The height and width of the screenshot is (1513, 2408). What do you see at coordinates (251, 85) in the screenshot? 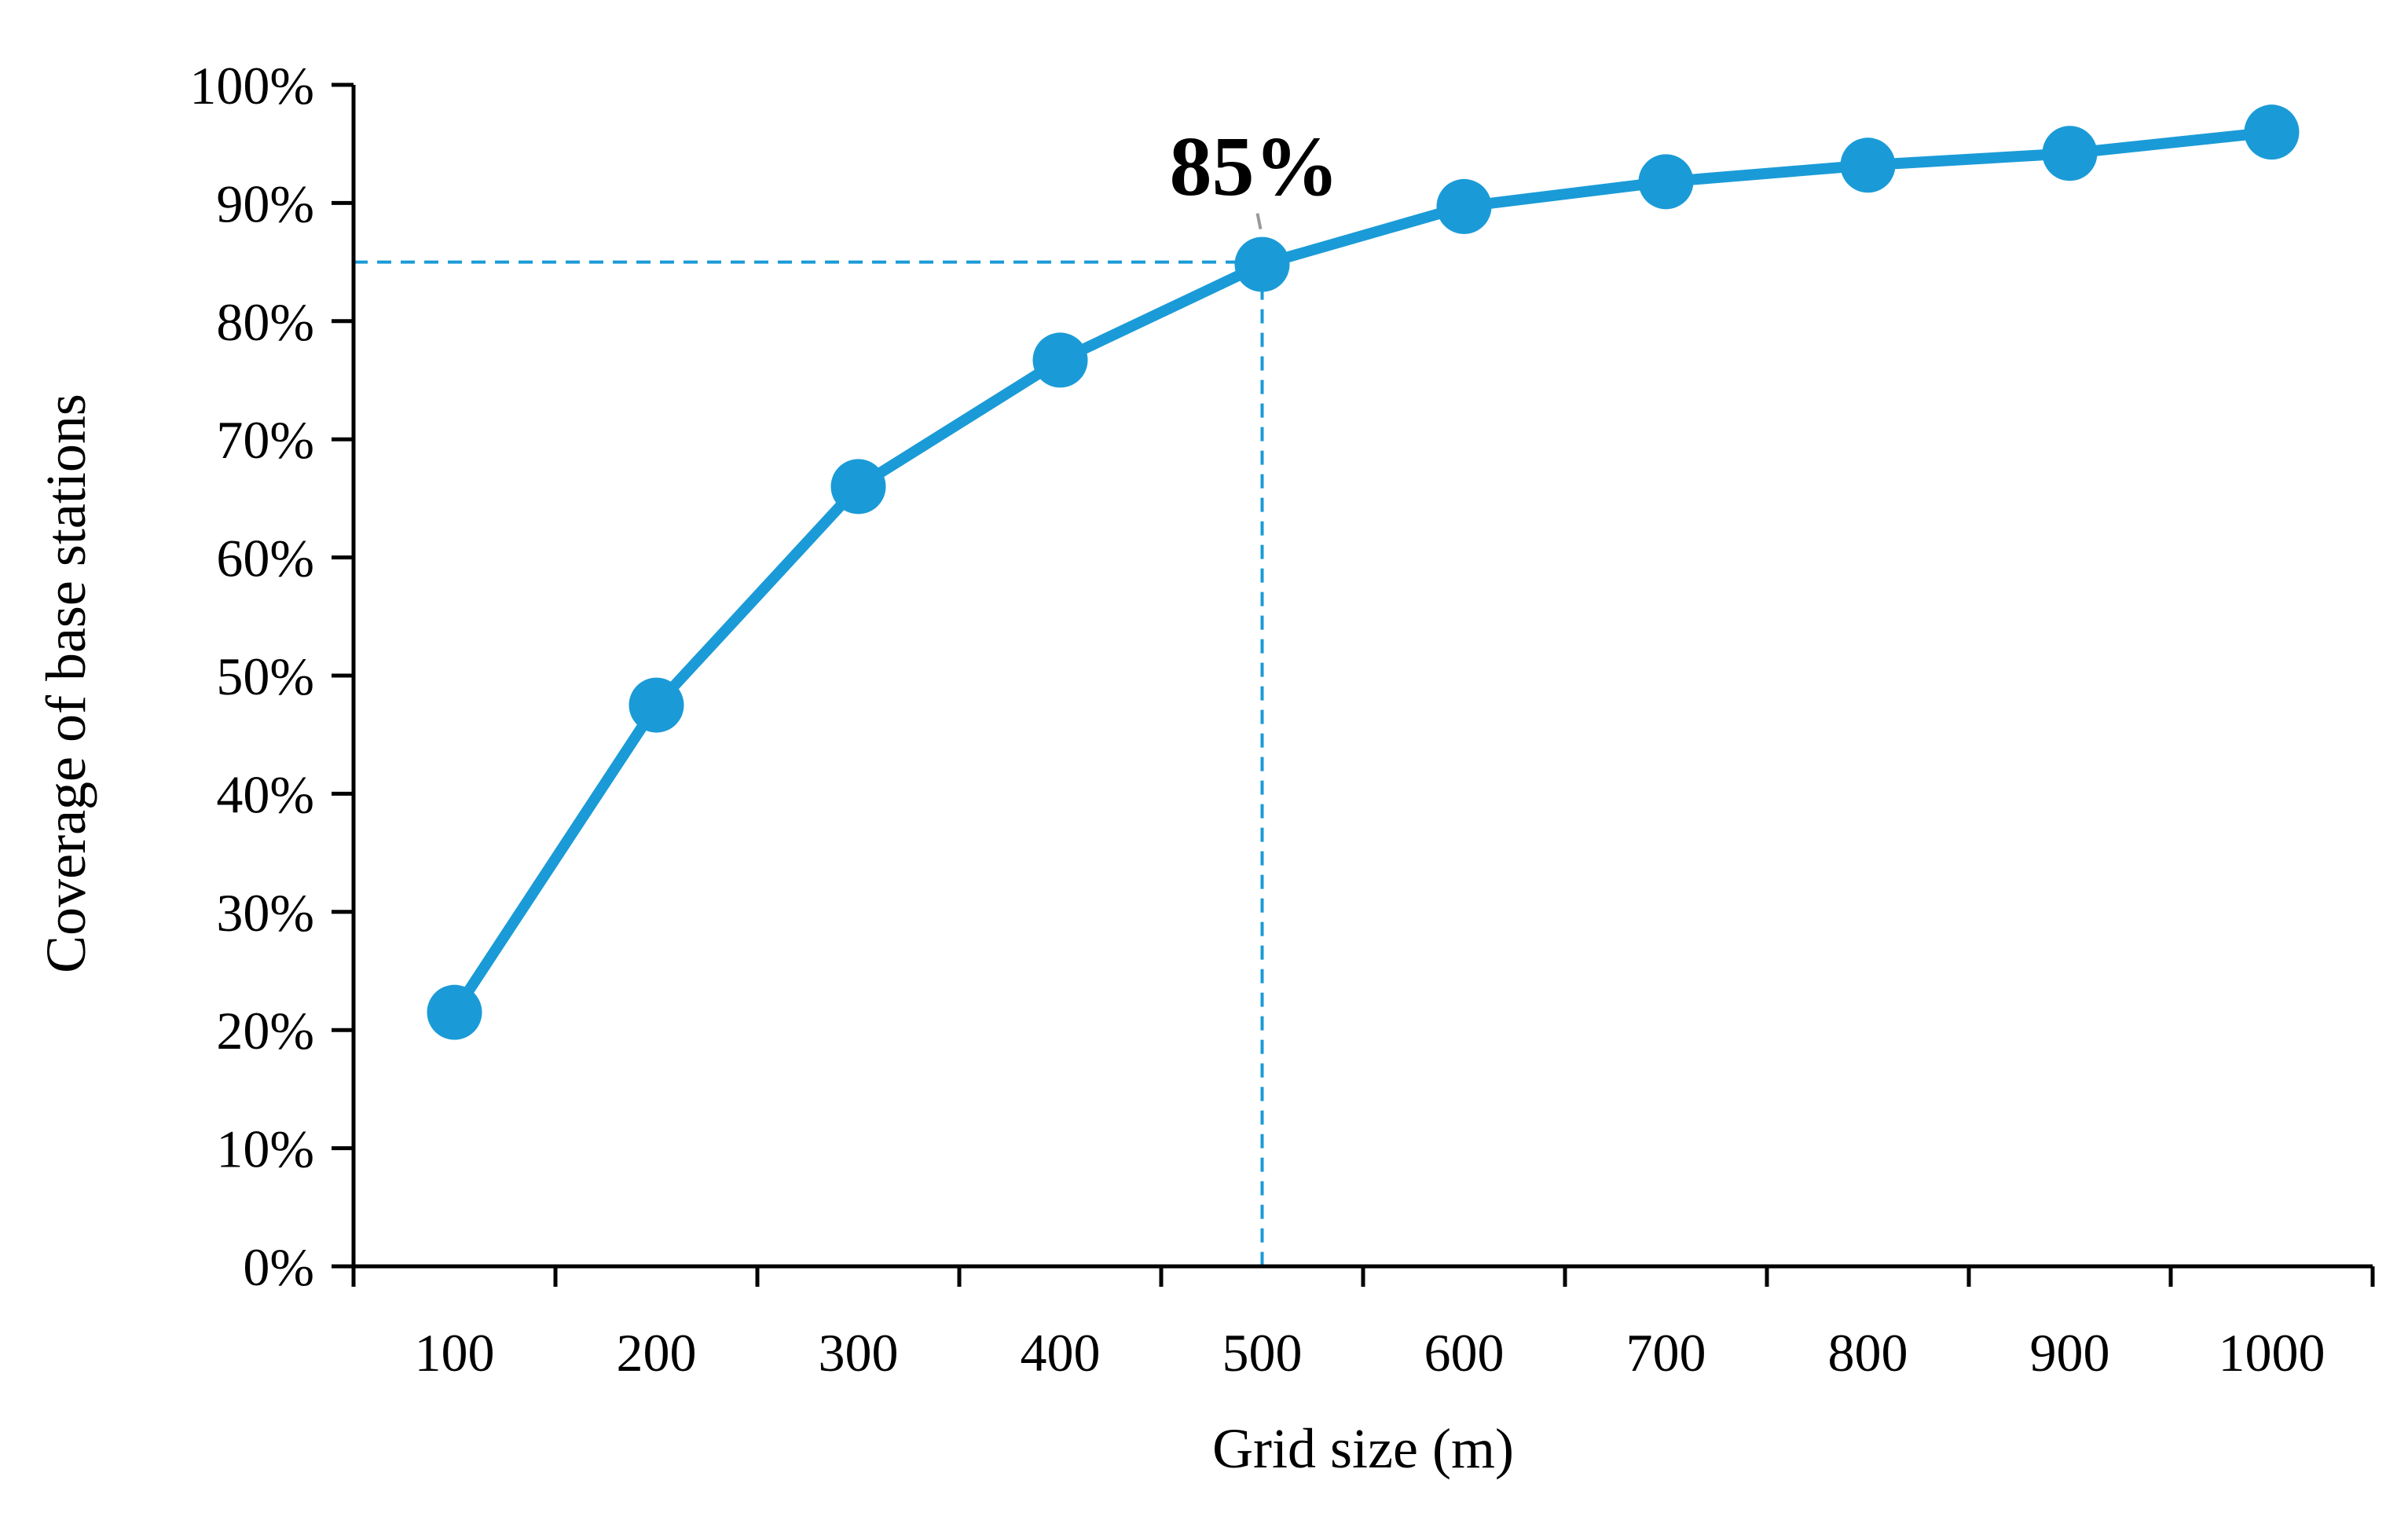
I see `y-tick-label-100: 100%` at bounding box center [251, 85].